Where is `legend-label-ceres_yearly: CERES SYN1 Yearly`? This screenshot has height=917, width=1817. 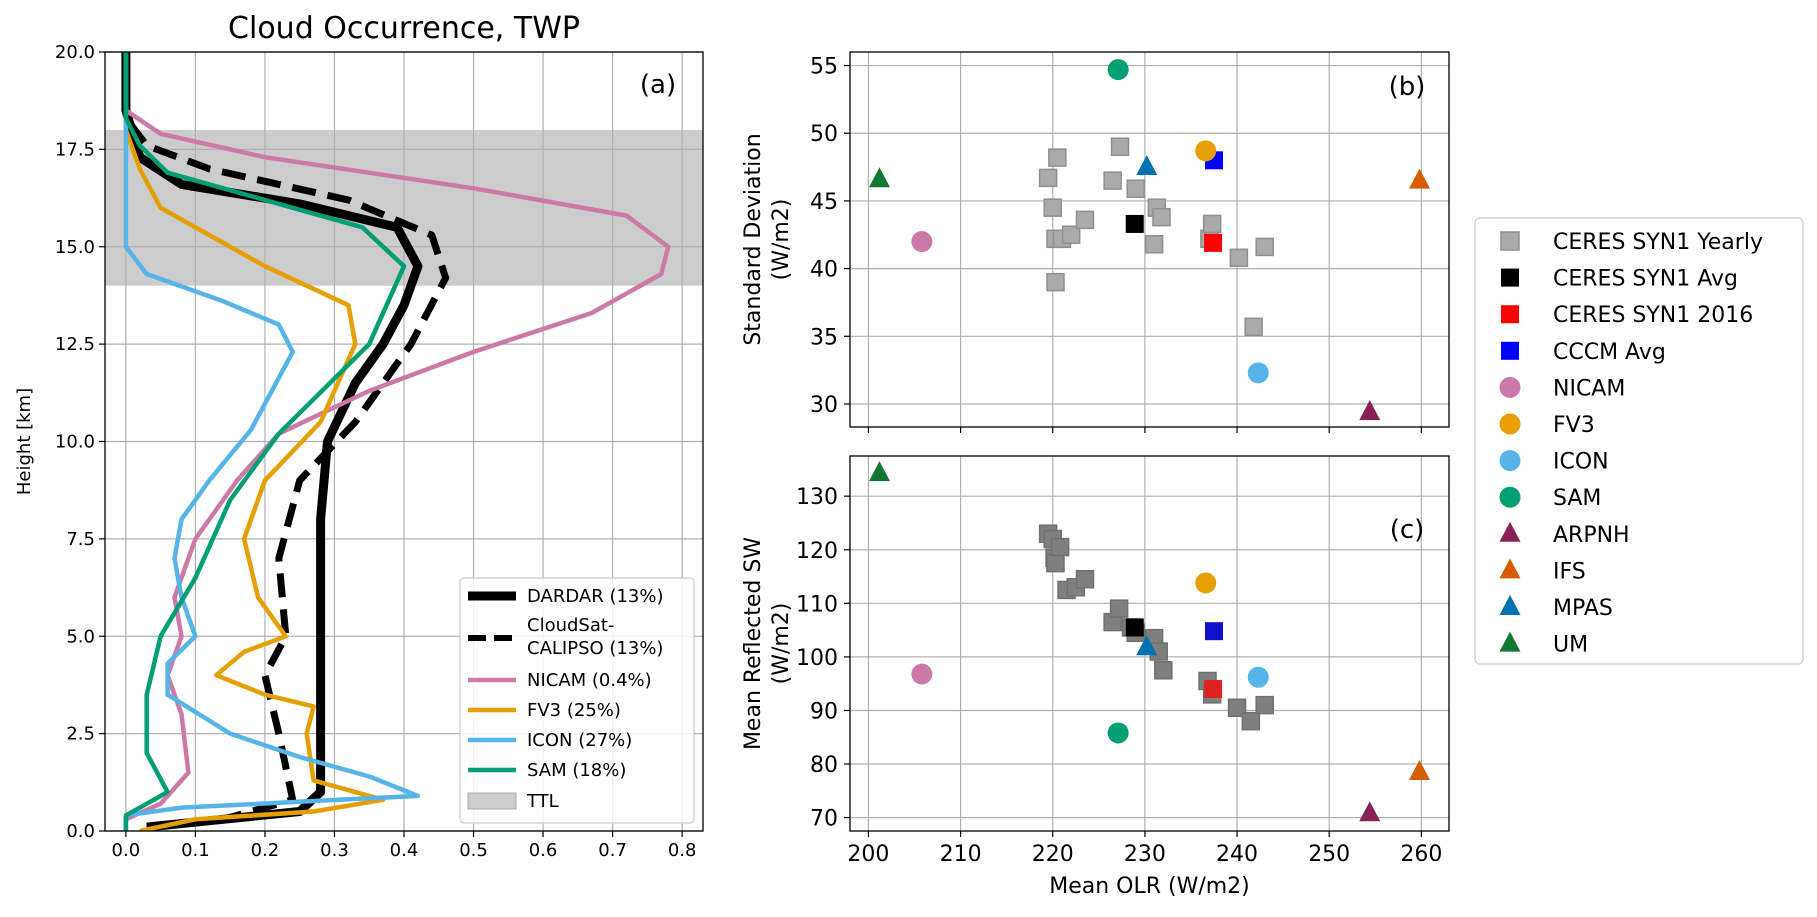
legend-label-ceres_yearly: CERES SYN1 Yearly is located at coordinates (1658, 242).